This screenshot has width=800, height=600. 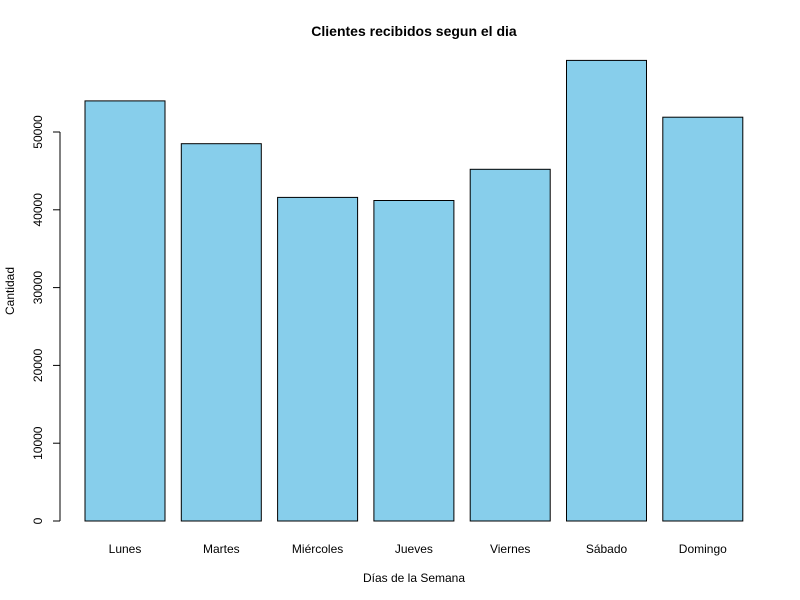 What do you see at coordinates (703, 319) in the screenshot?
I see `bar-domingo` at bounding box center [703, 319].